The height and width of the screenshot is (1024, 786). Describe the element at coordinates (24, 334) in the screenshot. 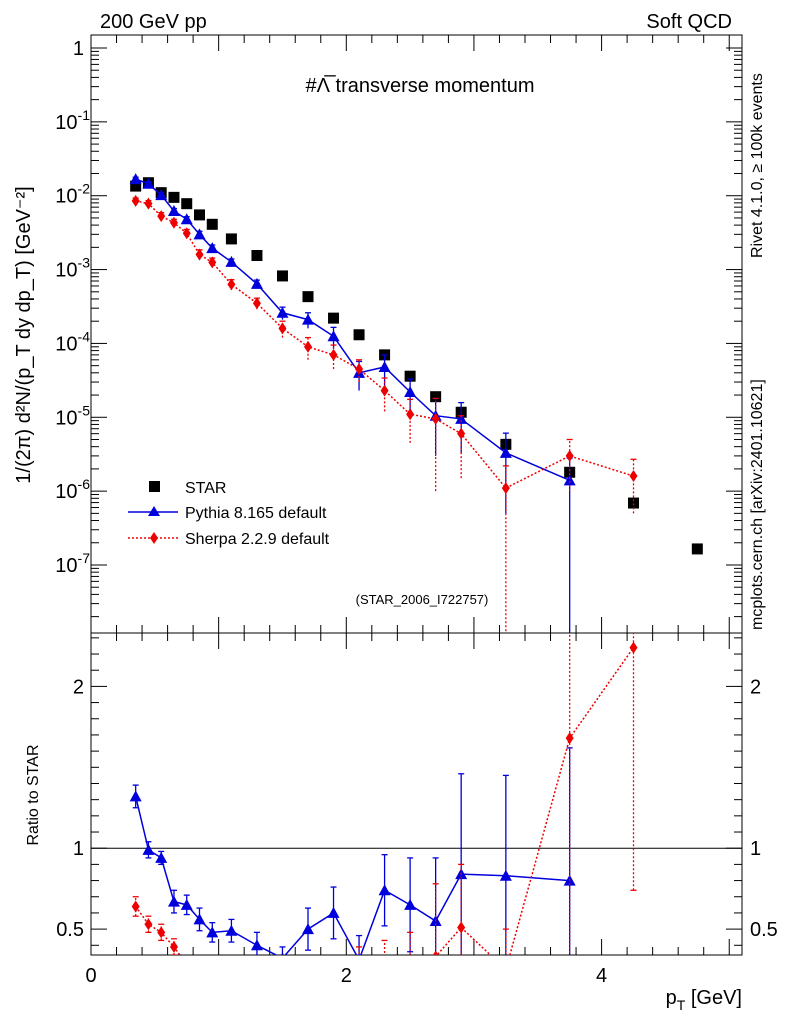

I see `y-axis-label: 1/(2π) d²N/(p_T dy dp_T) [GeV⁻²]` at that location.